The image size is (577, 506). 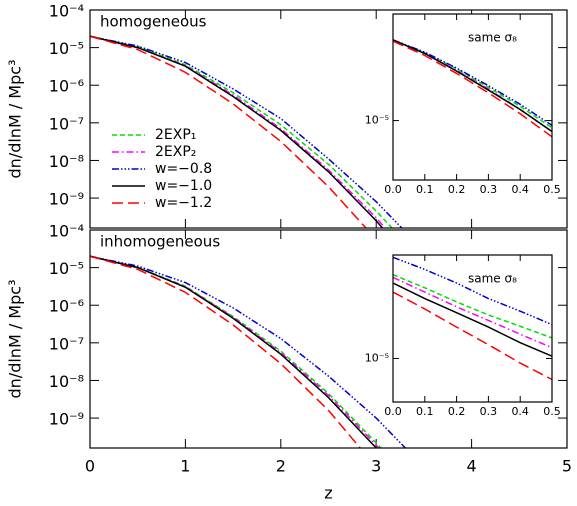 I want to click on x-tick-label: 0, so click(x=90, y=466).